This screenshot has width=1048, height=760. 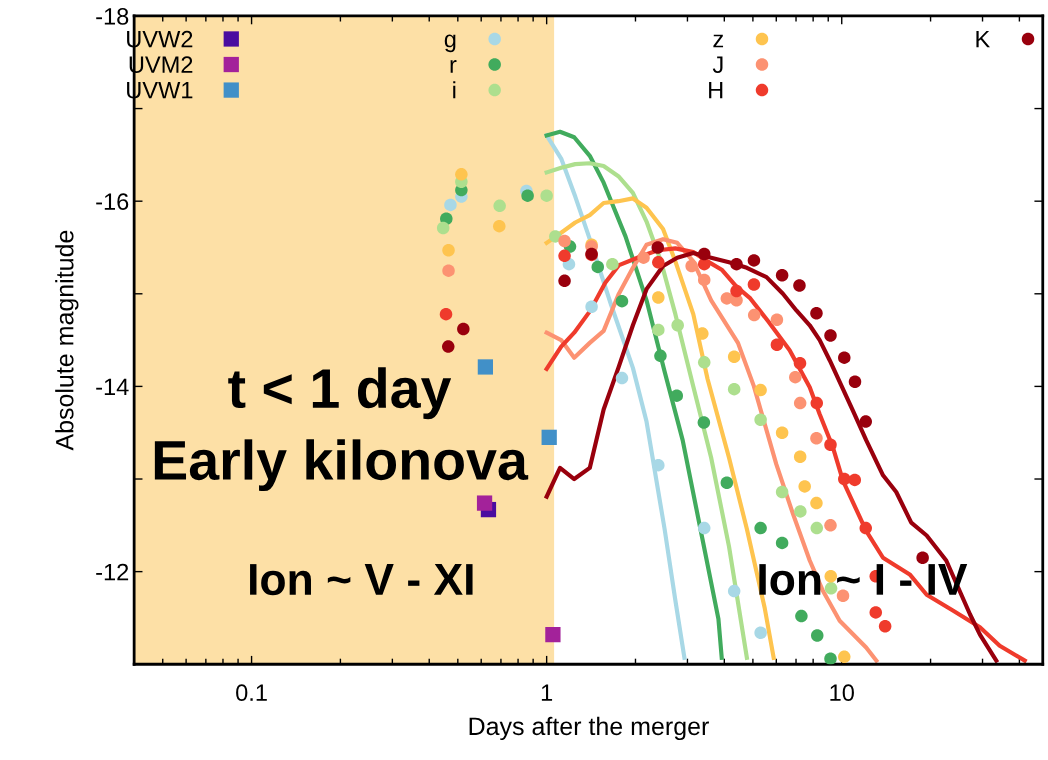 I want to click on y-tick-label: -14, so click(x=112, y=386).